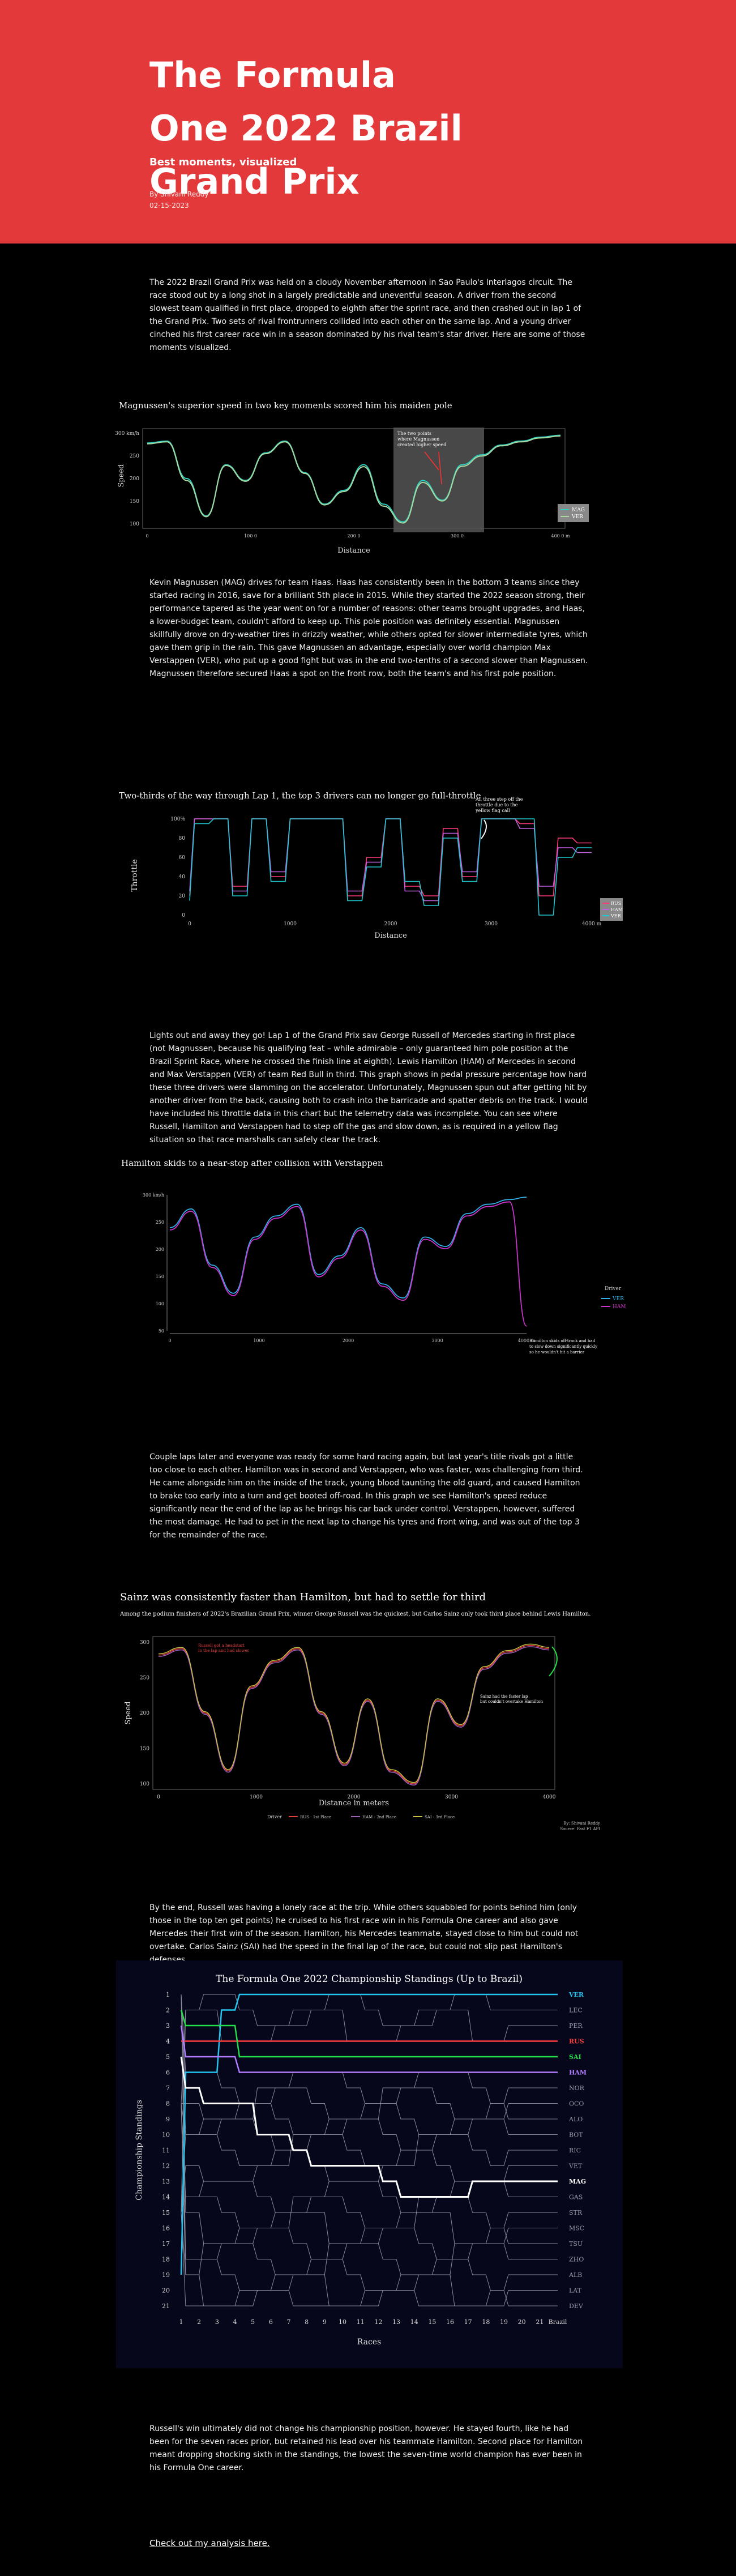  Describe the element at coordinates (147, 536) in the screenshot. I see `chart1-xtick: 0` at that location.